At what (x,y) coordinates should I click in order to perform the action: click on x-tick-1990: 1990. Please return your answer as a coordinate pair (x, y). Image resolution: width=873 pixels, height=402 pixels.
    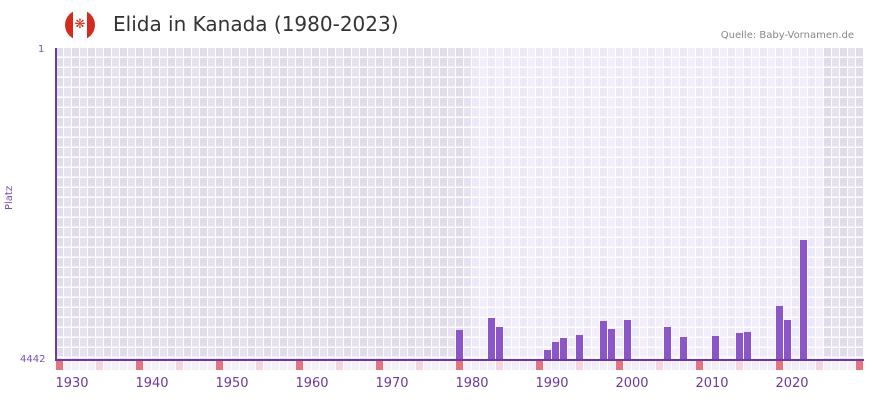
    Looking at the image, I should click on (552, 383).